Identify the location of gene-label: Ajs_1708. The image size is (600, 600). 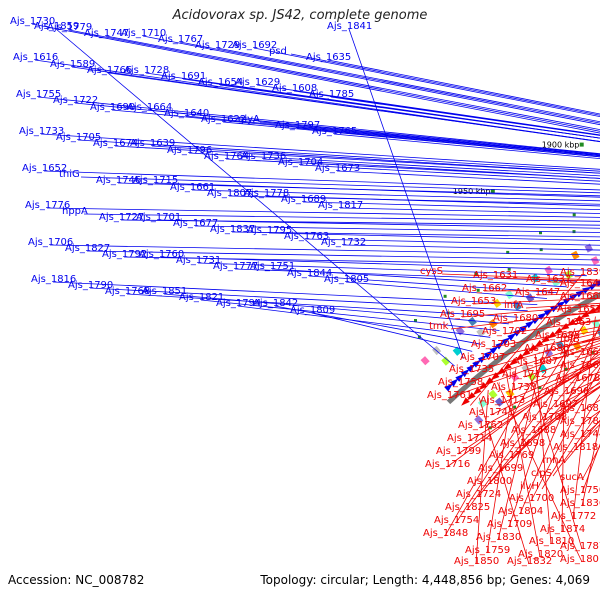
(544, 417).